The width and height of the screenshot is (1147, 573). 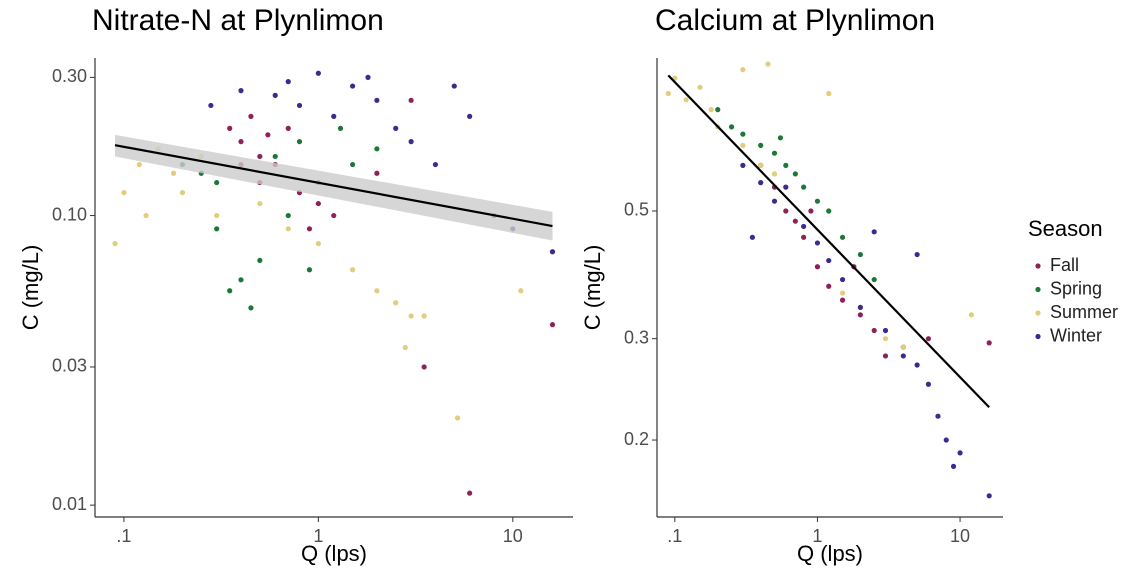 What do you see at coordinates (69, 366) in the screenshot?
I see `y-tick-label: 0.03` at bounding box center [69, 366].